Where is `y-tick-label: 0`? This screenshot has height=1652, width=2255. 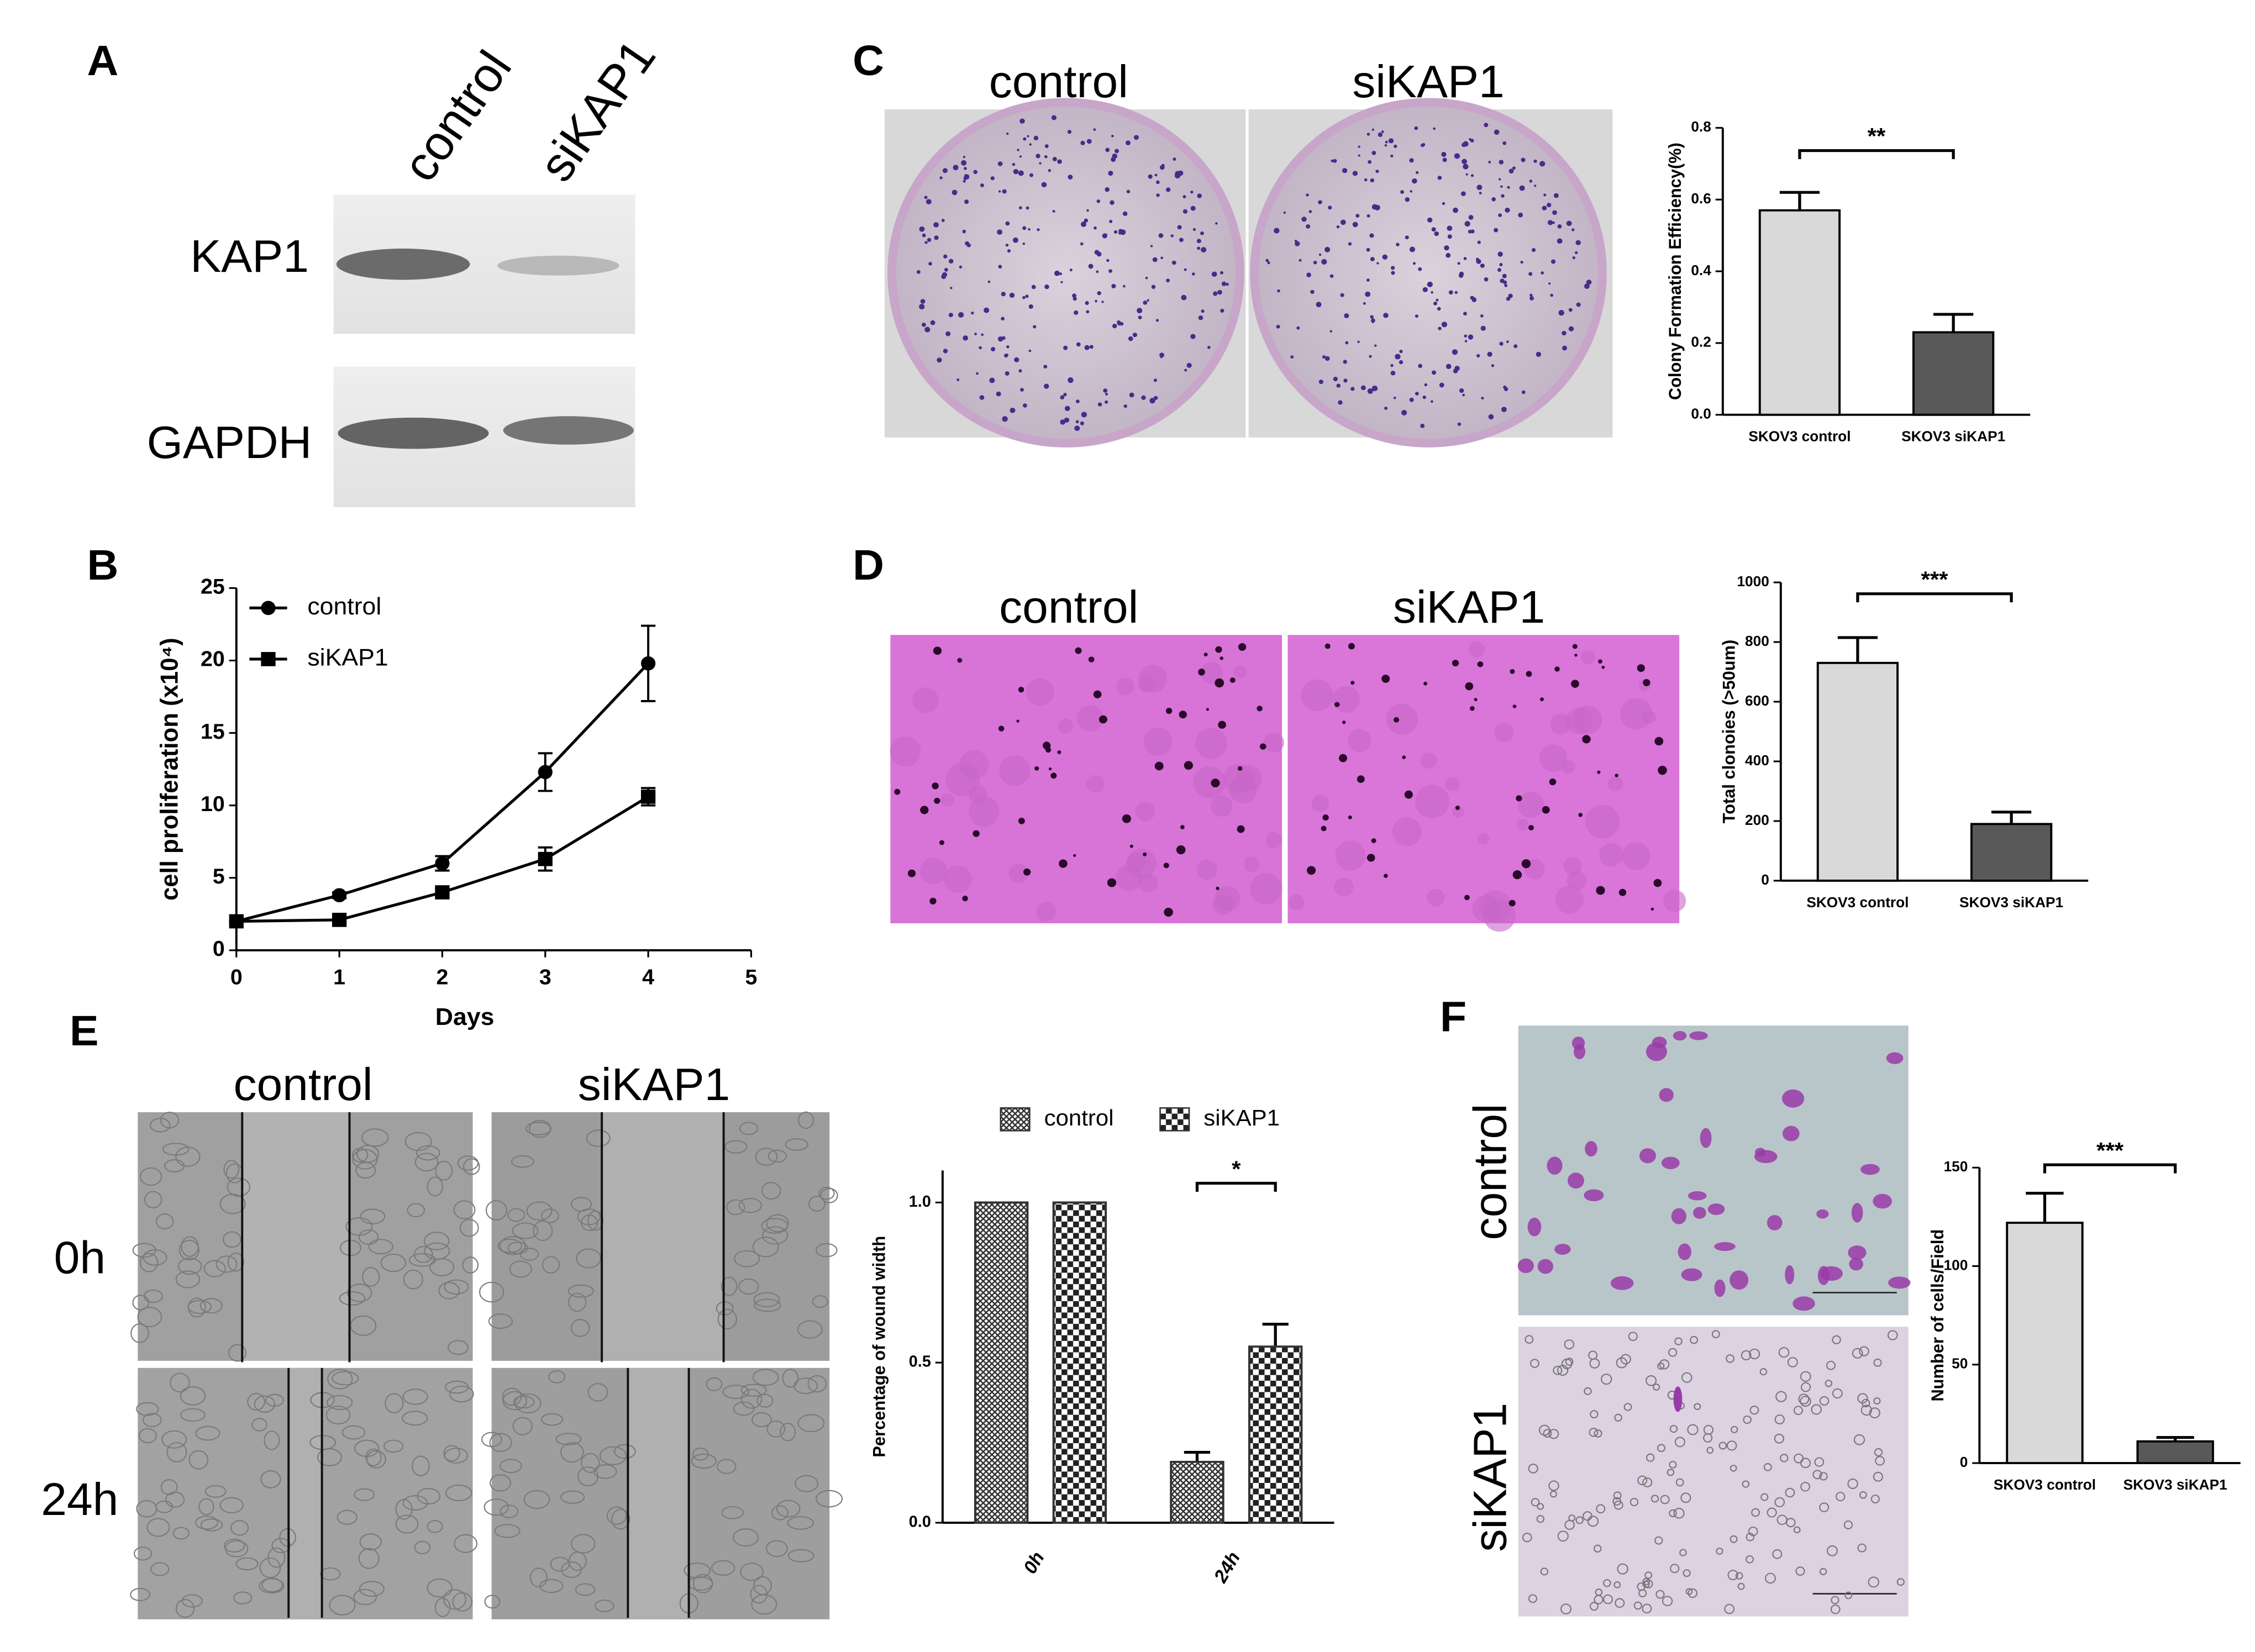 y-tick-label: 0 is located at coordinates (1765, 879).